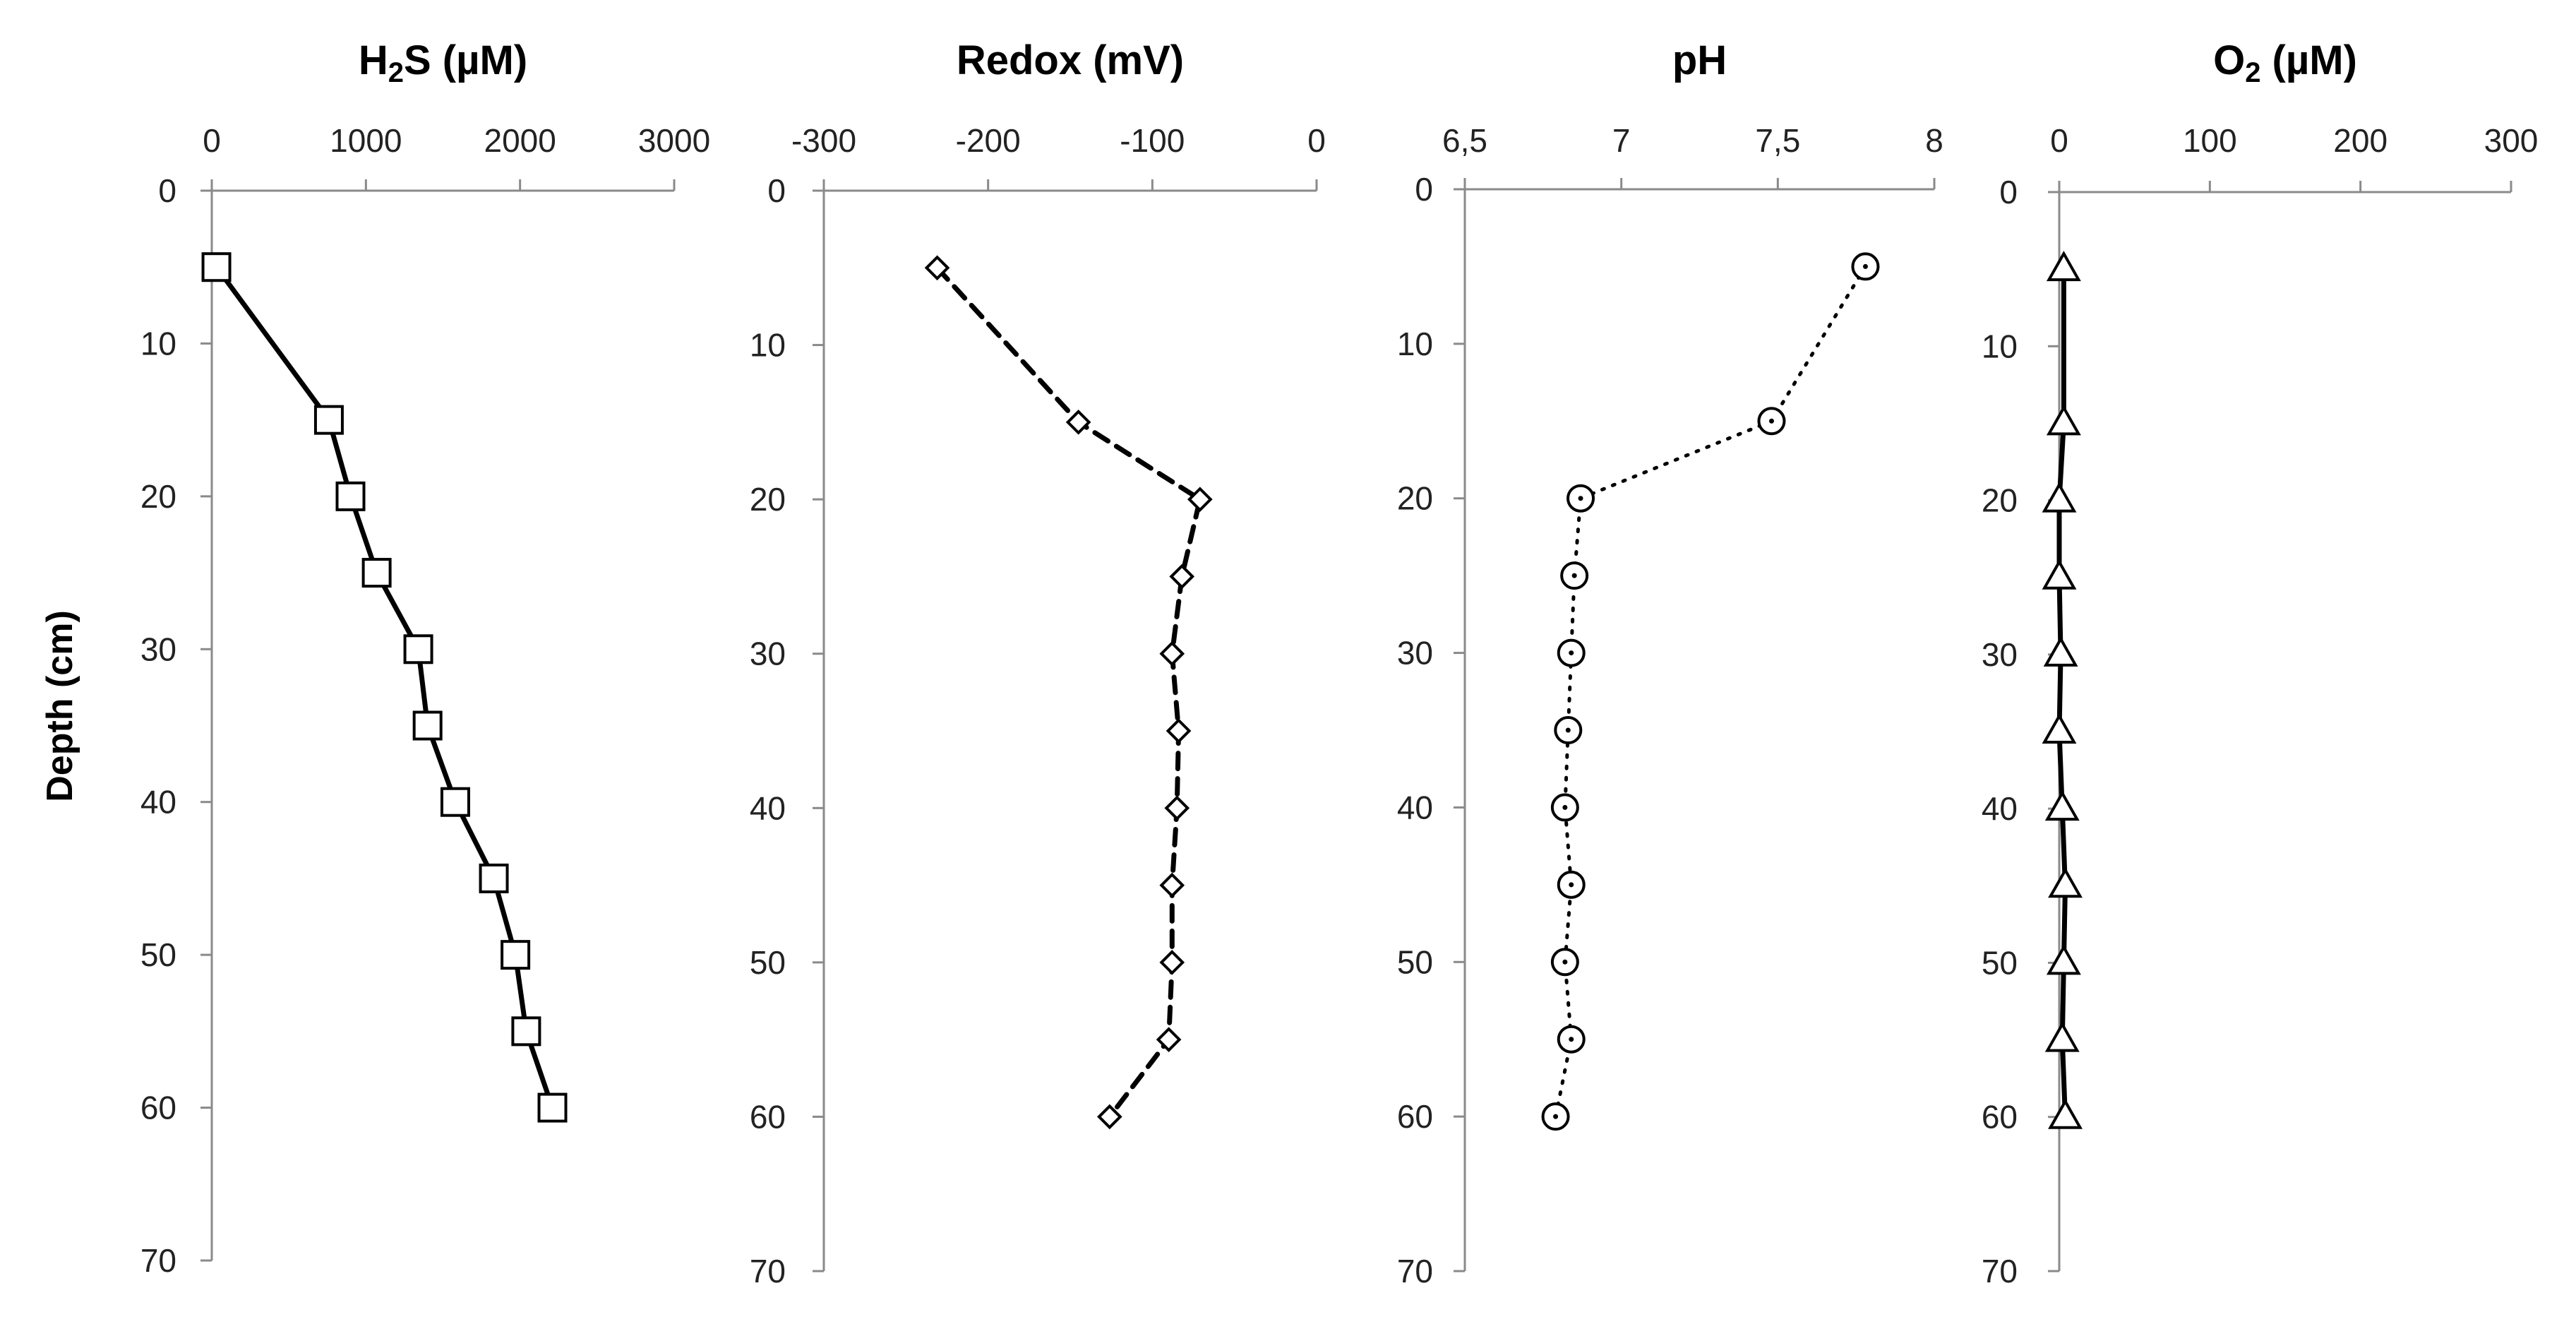 This screenshot has width=2576, height=1317. What do you see at coordinates (1152, 140) in the screenshot?
I see `x-tick-label: -100` at bounding box center [1152, 140].